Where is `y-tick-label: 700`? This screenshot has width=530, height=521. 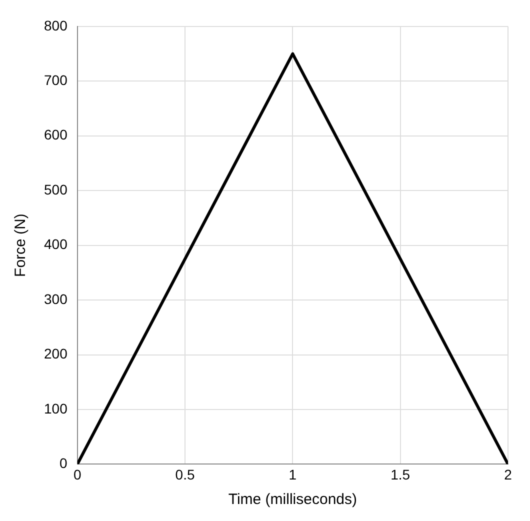 y-tick-label: 700 is located at coordinates (56, 80).